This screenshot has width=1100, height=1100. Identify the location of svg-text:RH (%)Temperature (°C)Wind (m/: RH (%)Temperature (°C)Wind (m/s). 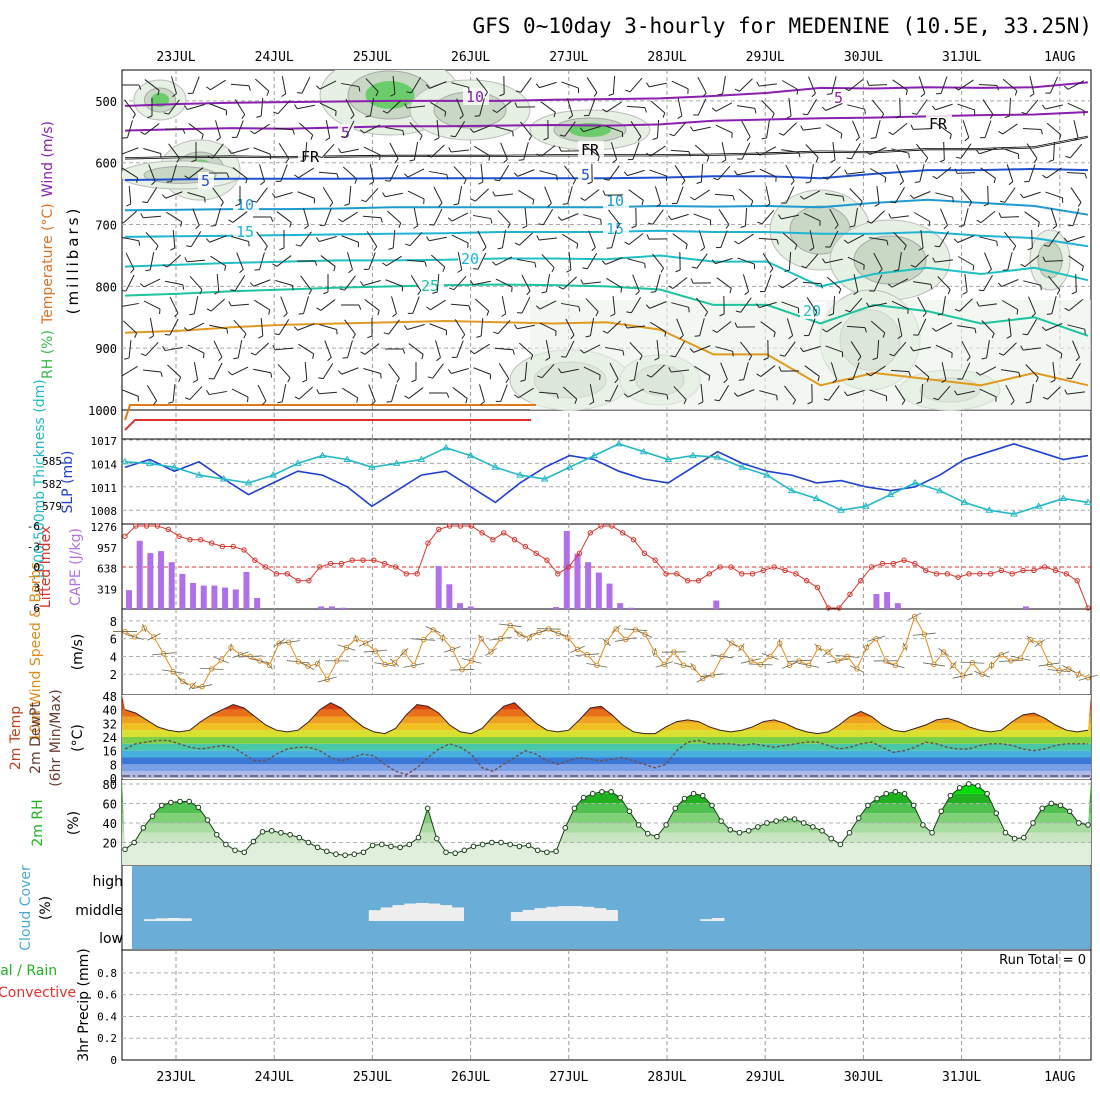
(48, 250).